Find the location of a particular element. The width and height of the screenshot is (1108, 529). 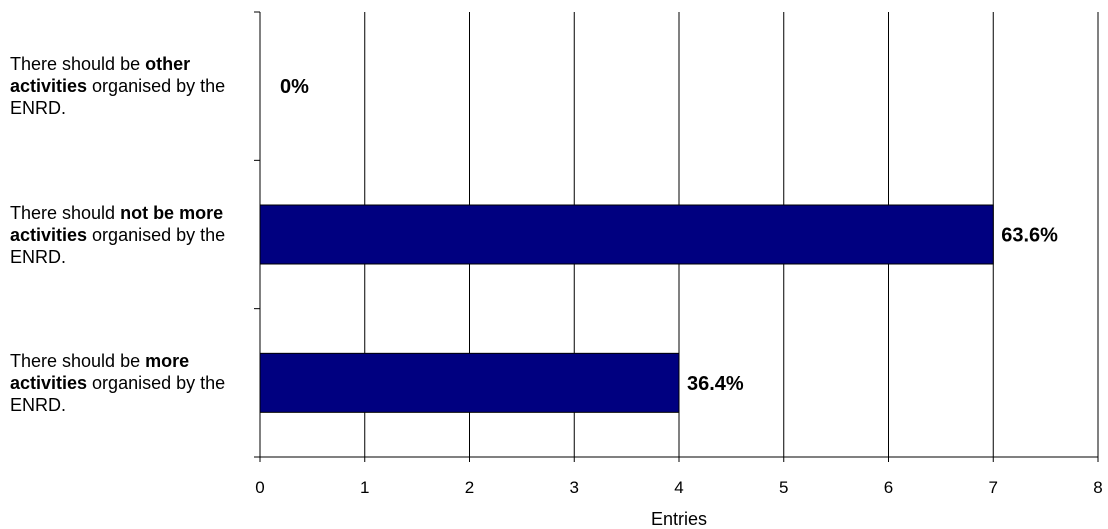

x-tick-label: 3 is located at coordinates (574, 487).